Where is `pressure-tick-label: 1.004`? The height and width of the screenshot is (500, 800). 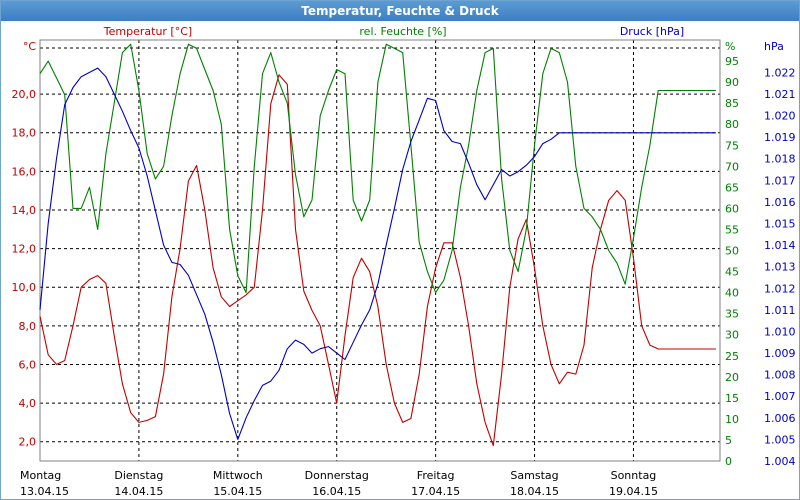
pressure-tick-label: 1.004 is located at coordinates (780, 461).